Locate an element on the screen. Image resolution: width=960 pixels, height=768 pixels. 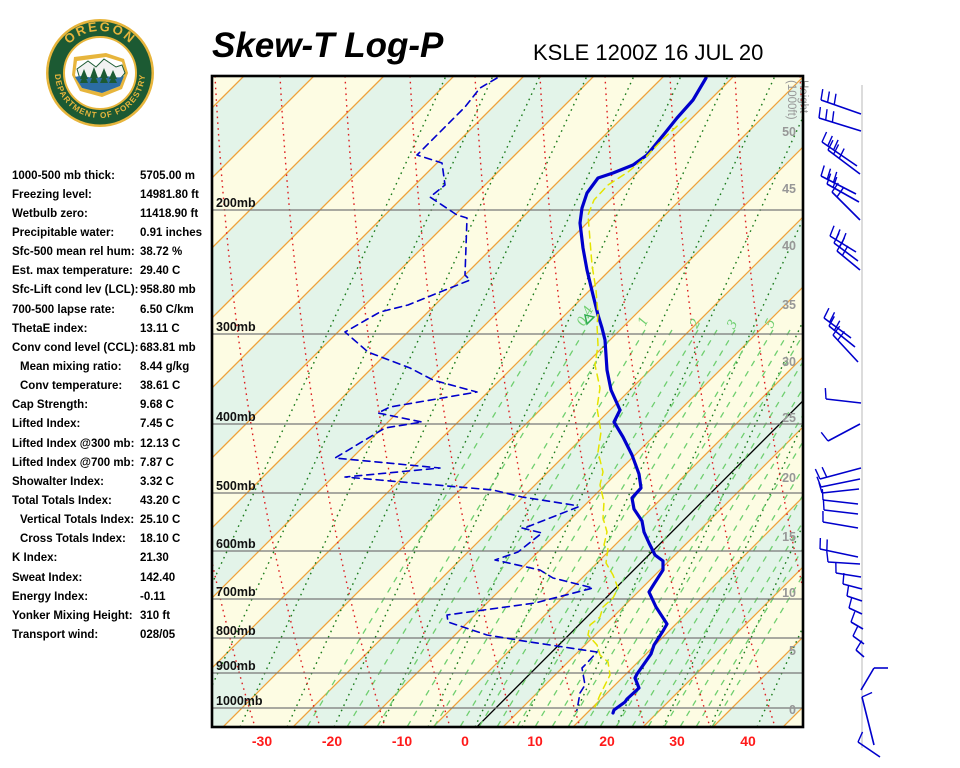
stat-label: 700-500 lapse rate: is located at coordinates (63, 309).